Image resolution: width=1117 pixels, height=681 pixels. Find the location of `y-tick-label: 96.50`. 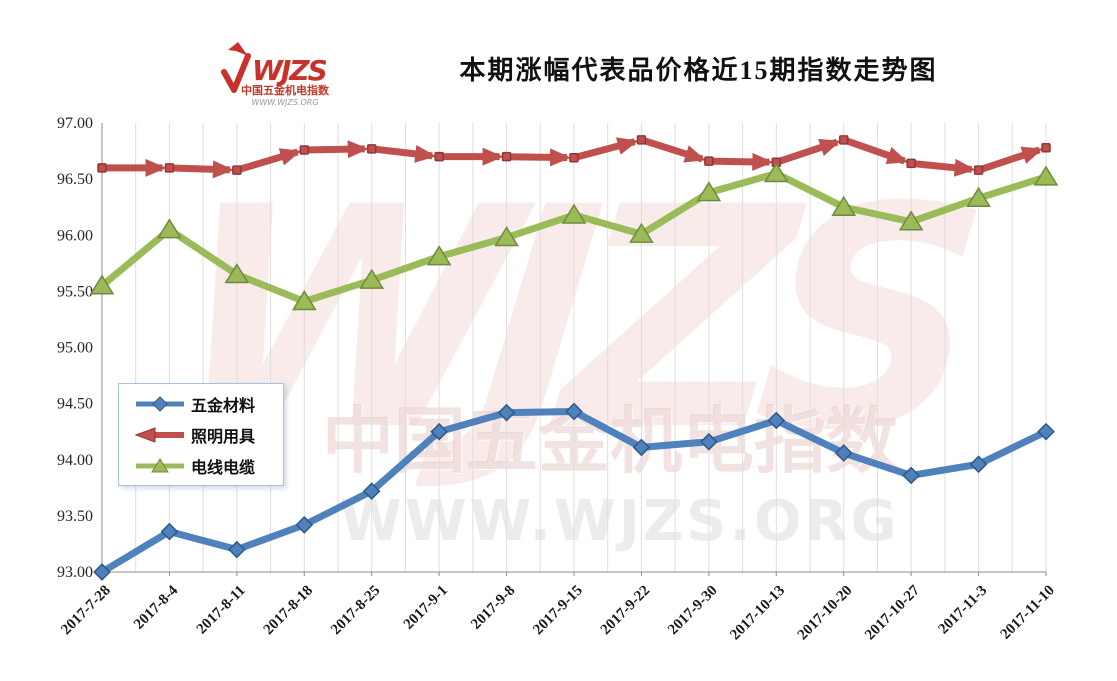

y-tick-label: 96.50 is located at coordinates (75, 179).